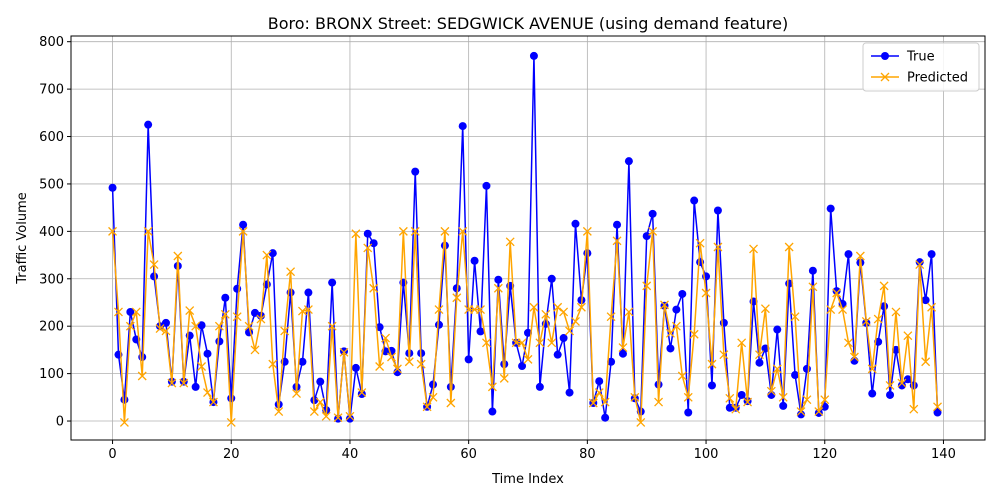 This screenshot has height=500, width=1000. What do you see at coordinates (921, 67) in the screenshot?
I see `legend-box` at bounding box center [921, 67].